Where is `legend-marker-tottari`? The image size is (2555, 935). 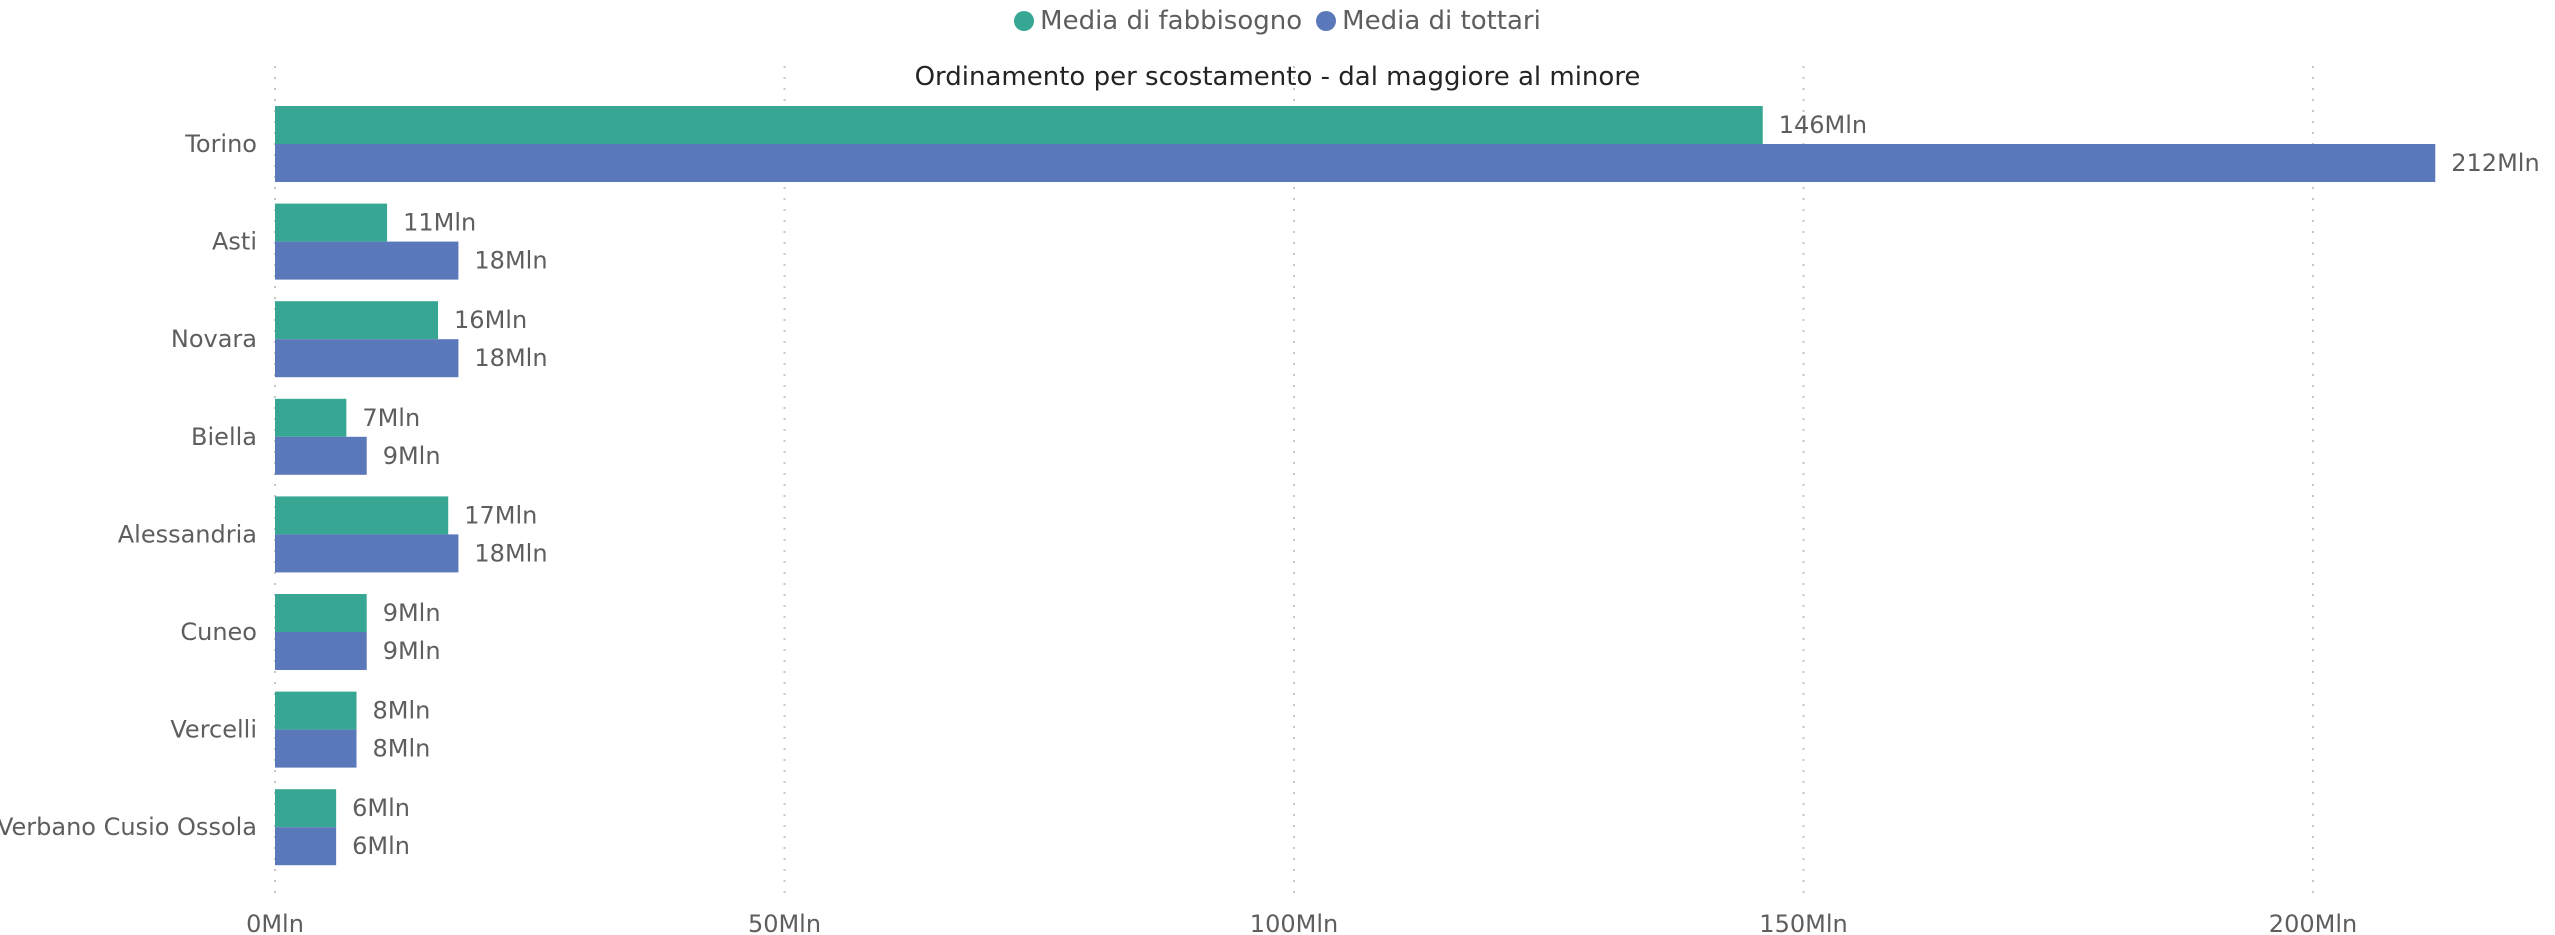 legend-marker-tottari is located at coordinates (1326, 21).